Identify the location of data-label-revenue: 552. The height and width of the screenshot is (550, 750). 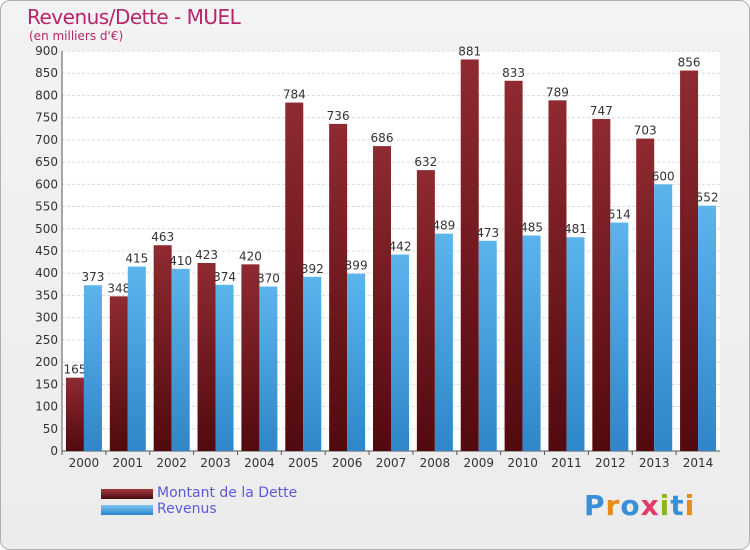
(707, 198).